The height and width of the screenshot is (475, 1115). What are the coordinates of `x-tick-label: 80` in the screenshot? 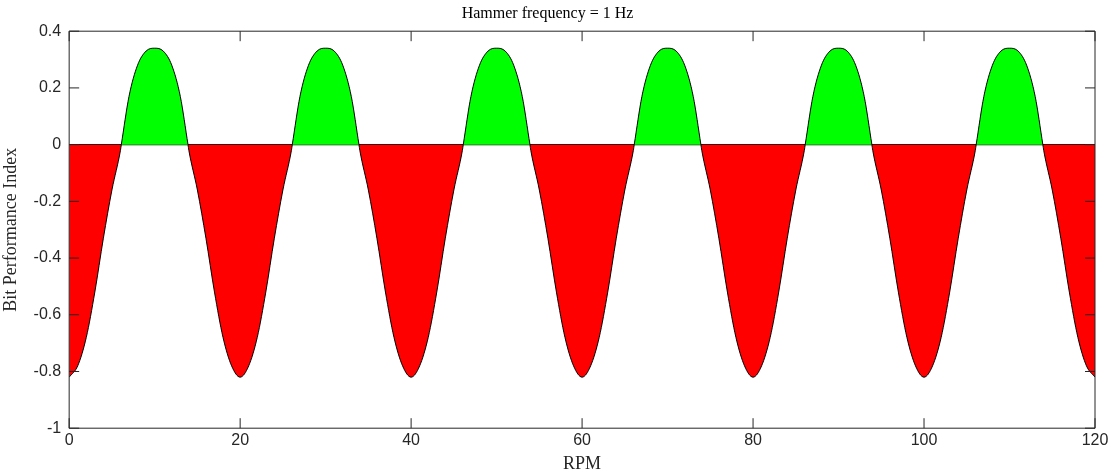 It's located at (753, 440).